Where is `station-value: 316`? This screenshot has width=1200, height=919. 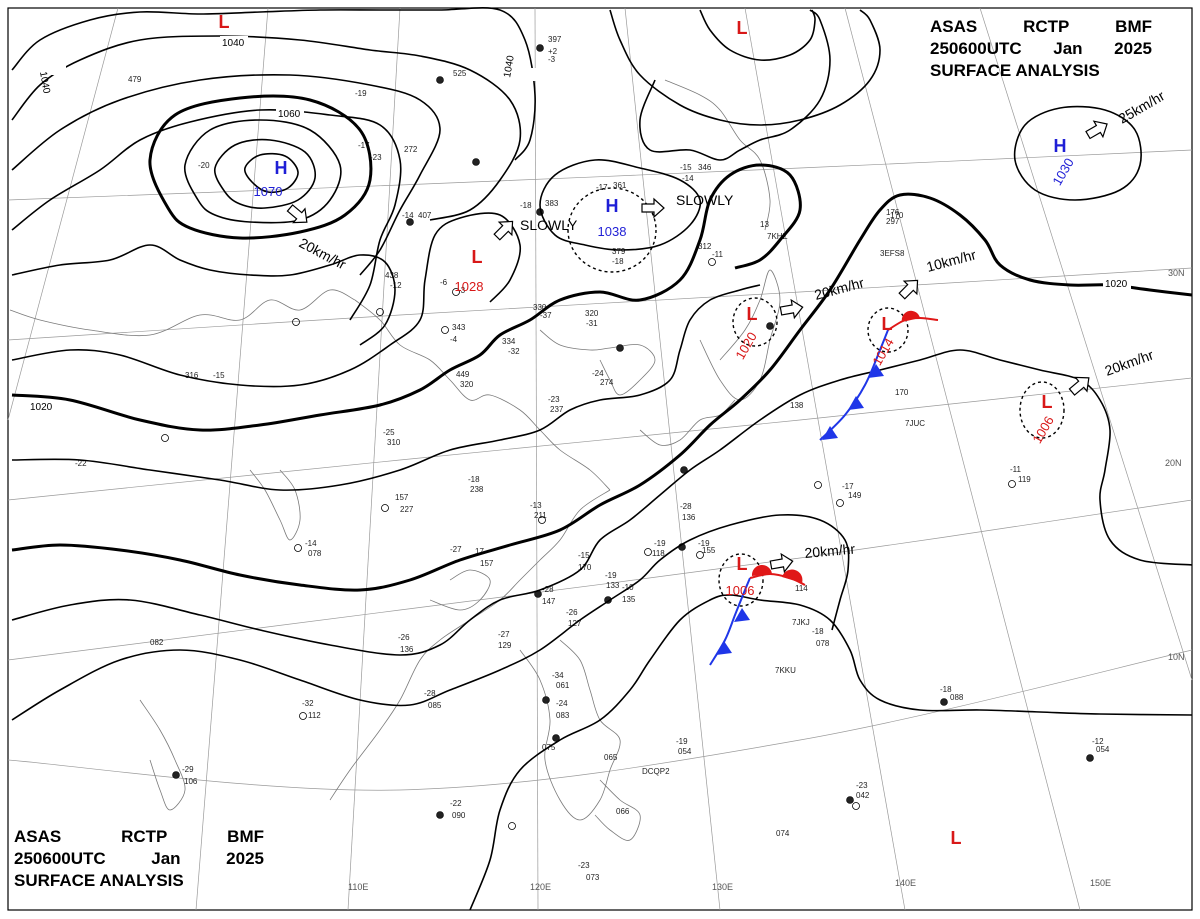 station-value: 316 is located at coordinates (192, 375).